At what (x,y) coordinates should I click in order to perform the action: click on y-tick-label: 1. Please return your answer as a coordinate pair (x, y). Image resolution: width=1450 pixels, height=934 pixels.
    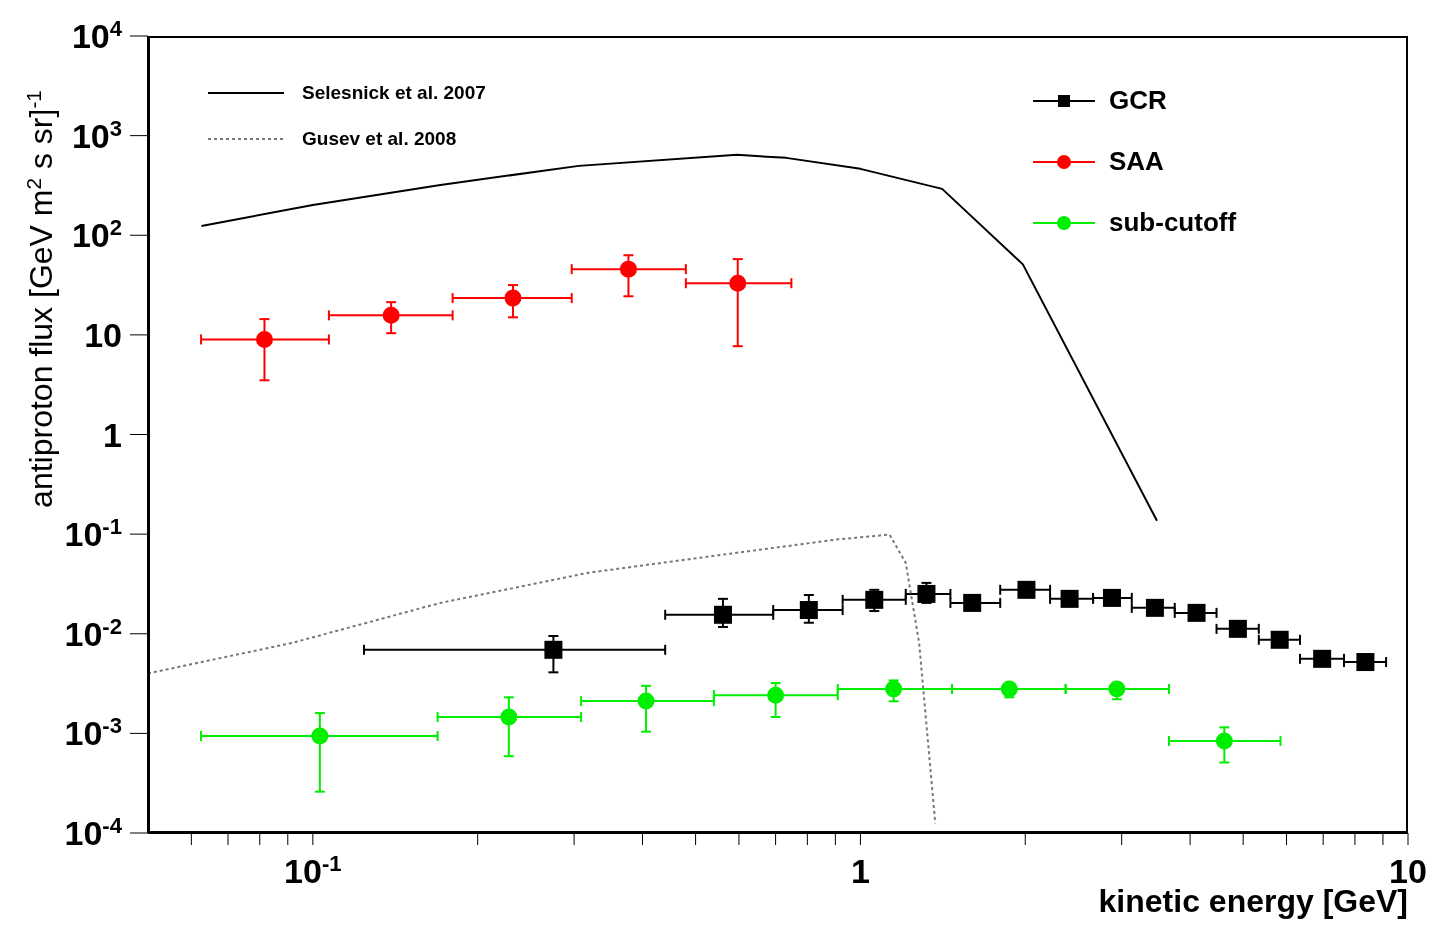
    Looking at the image, I should click on (112, 434).